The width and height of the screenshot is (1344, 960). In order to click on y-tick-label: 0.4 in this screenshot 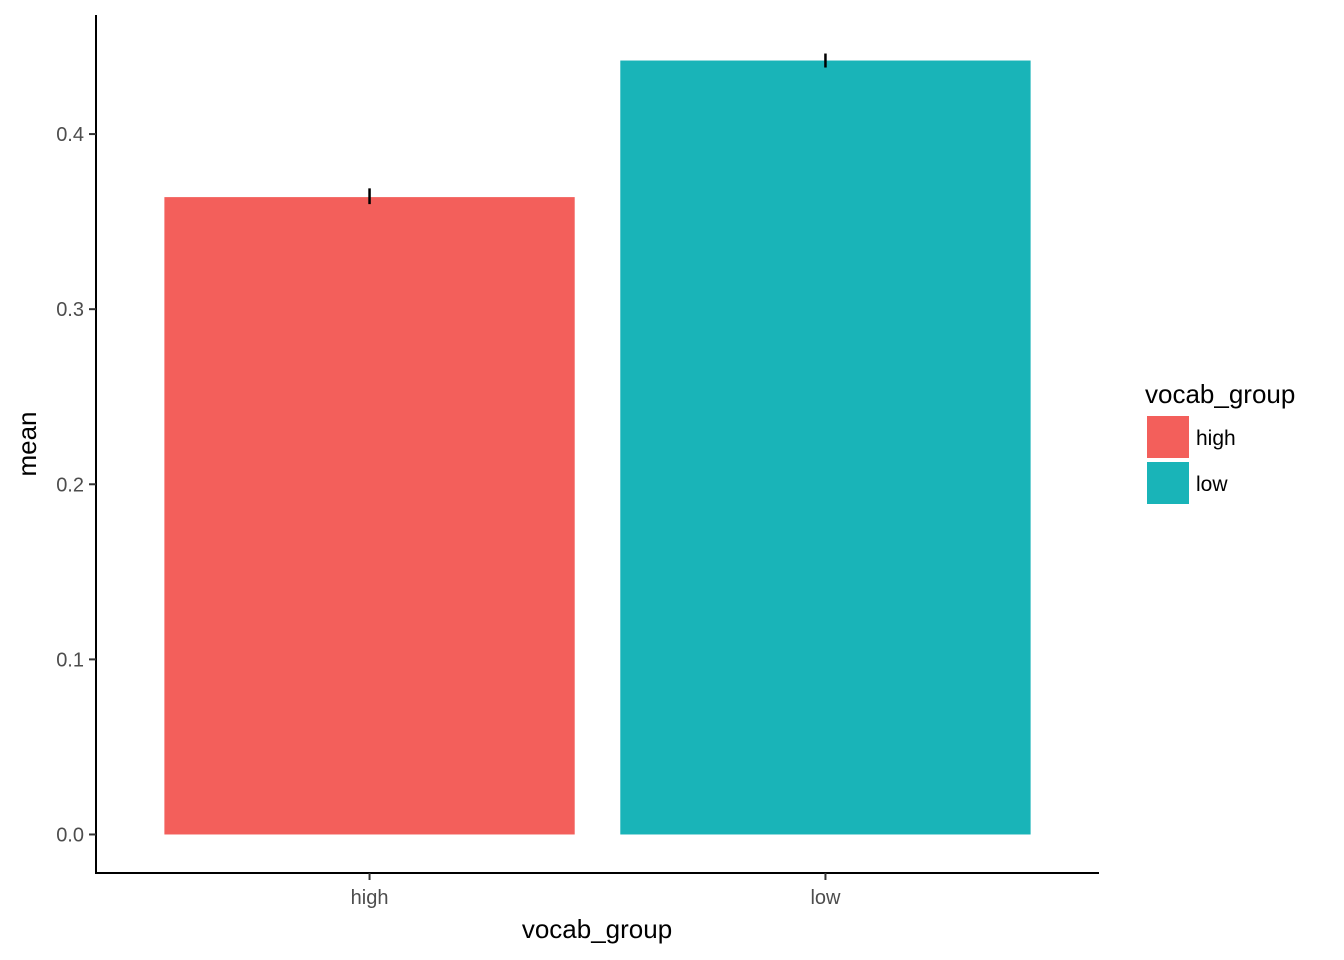, I will do `click(70, 135)`.